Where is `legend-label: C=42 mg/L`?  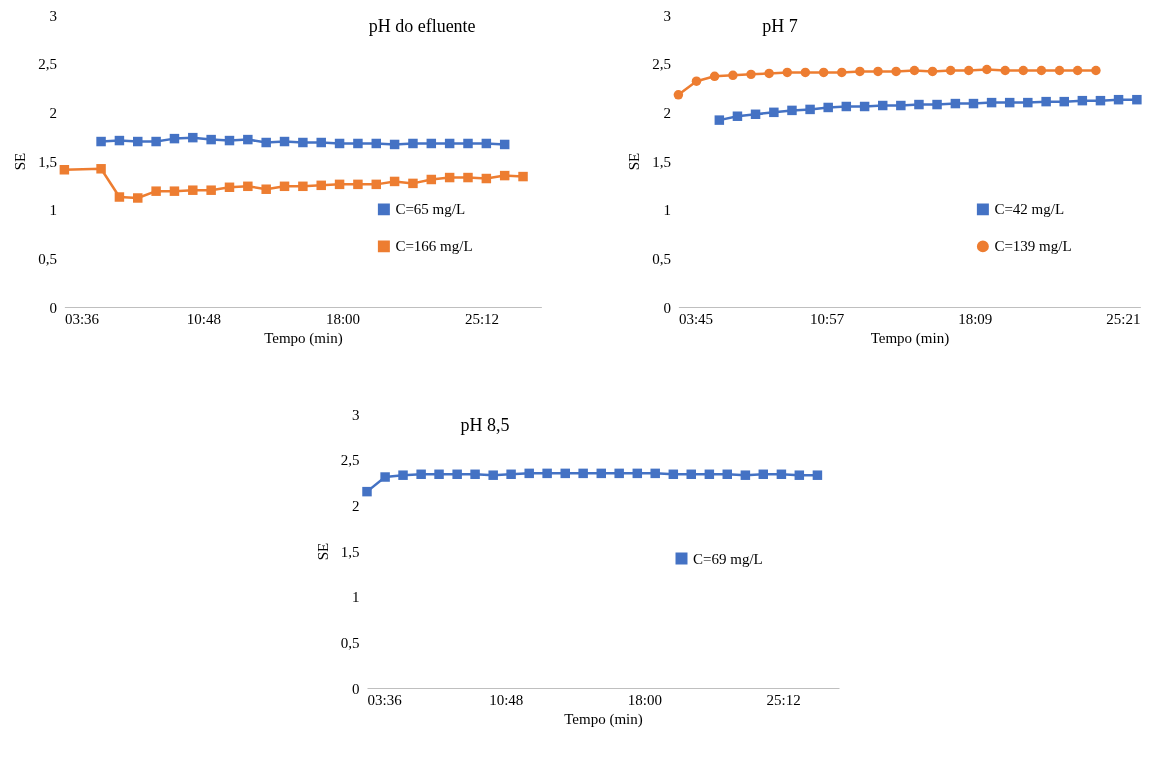 legend-label: C=42 mg/L is located at coordinates (1029, 209).